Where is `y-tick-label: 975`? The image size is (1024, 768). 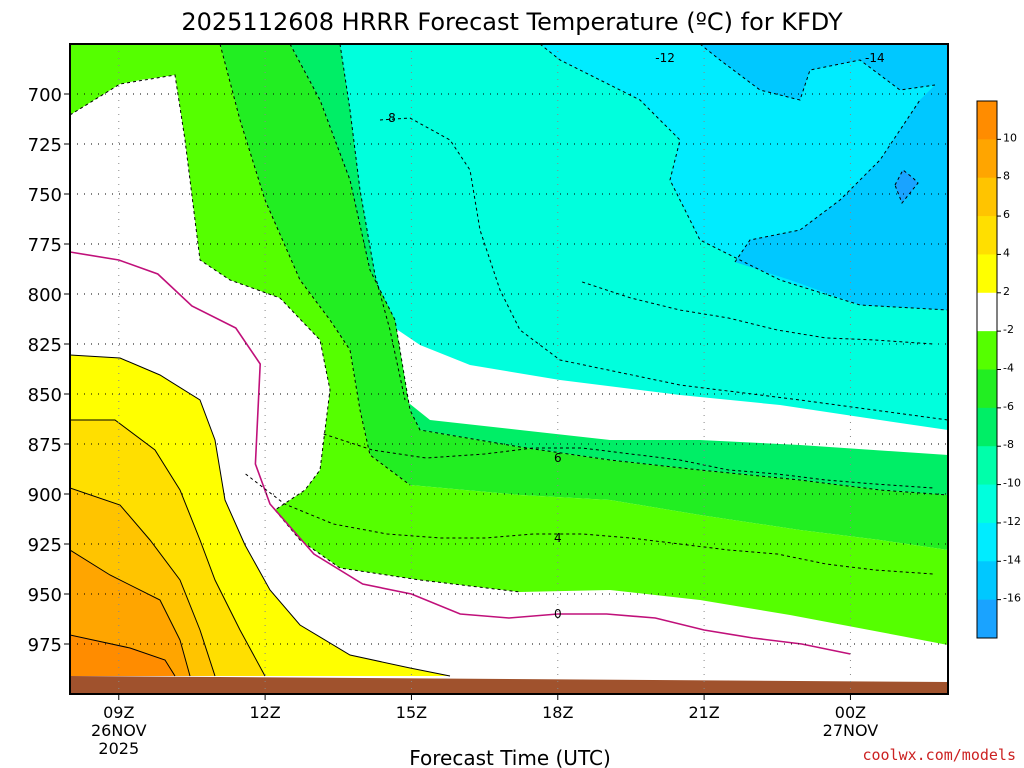 y-tick-label: 975 is located at coordinates (45, 645).